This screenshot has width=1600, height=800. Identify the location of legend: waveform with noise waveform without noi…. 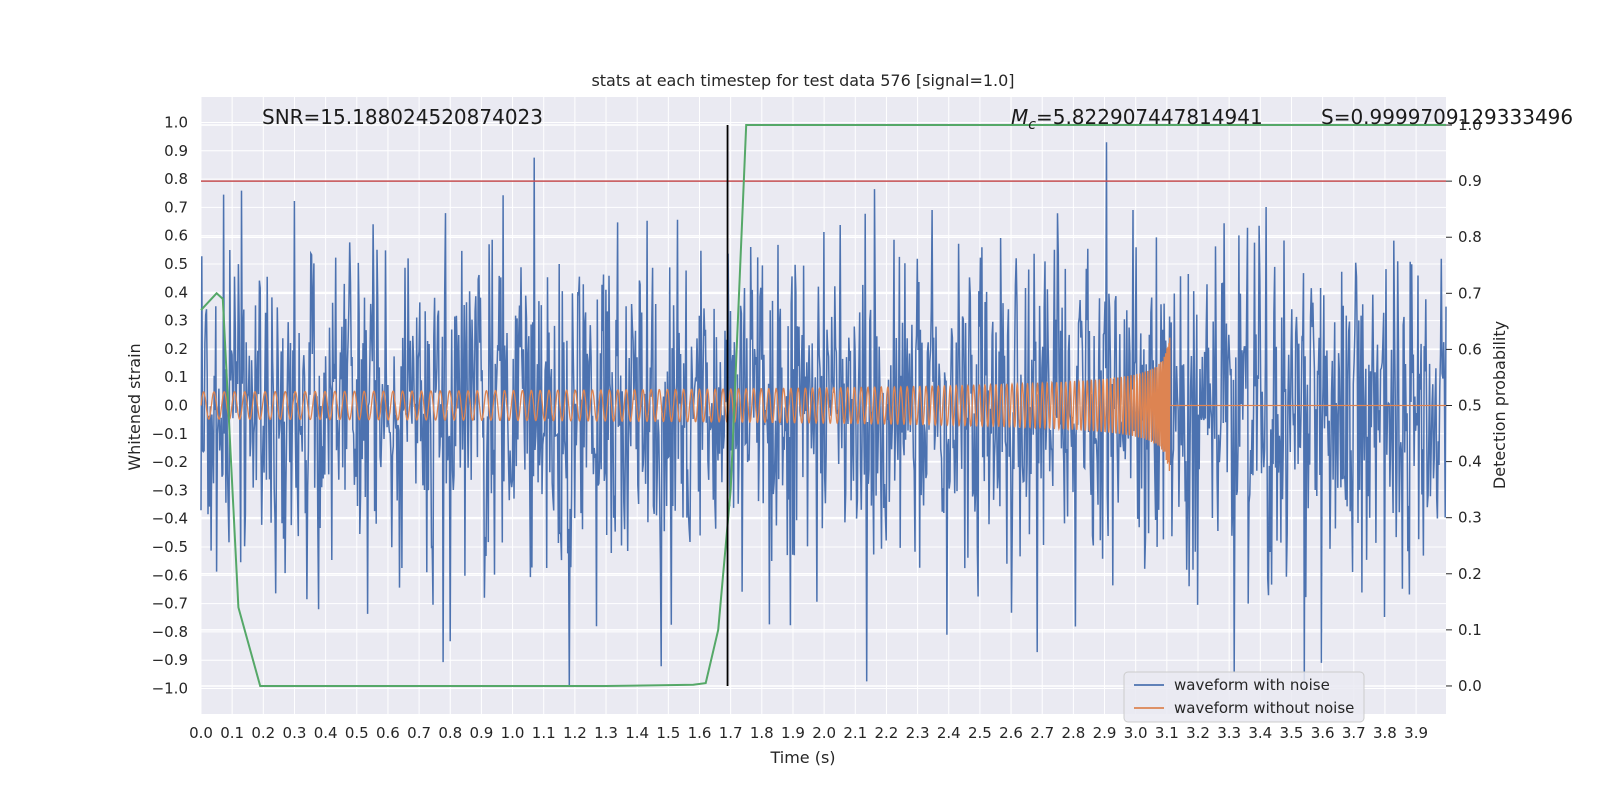
(1244, 697).